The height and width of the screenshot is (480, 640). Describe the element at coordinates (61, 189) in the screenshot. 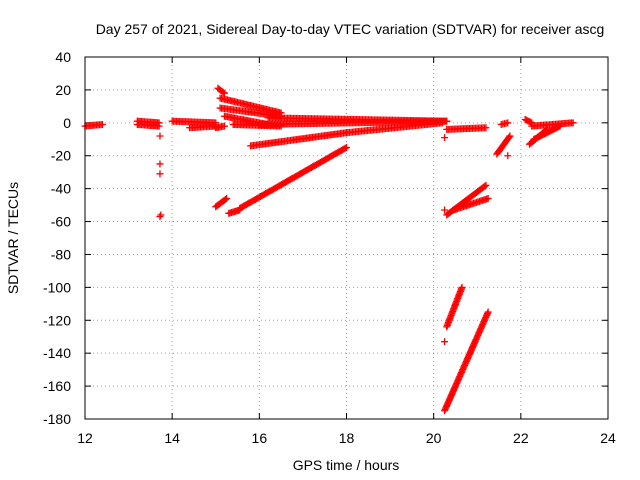

I see `y-tick-label: -40` at that location.